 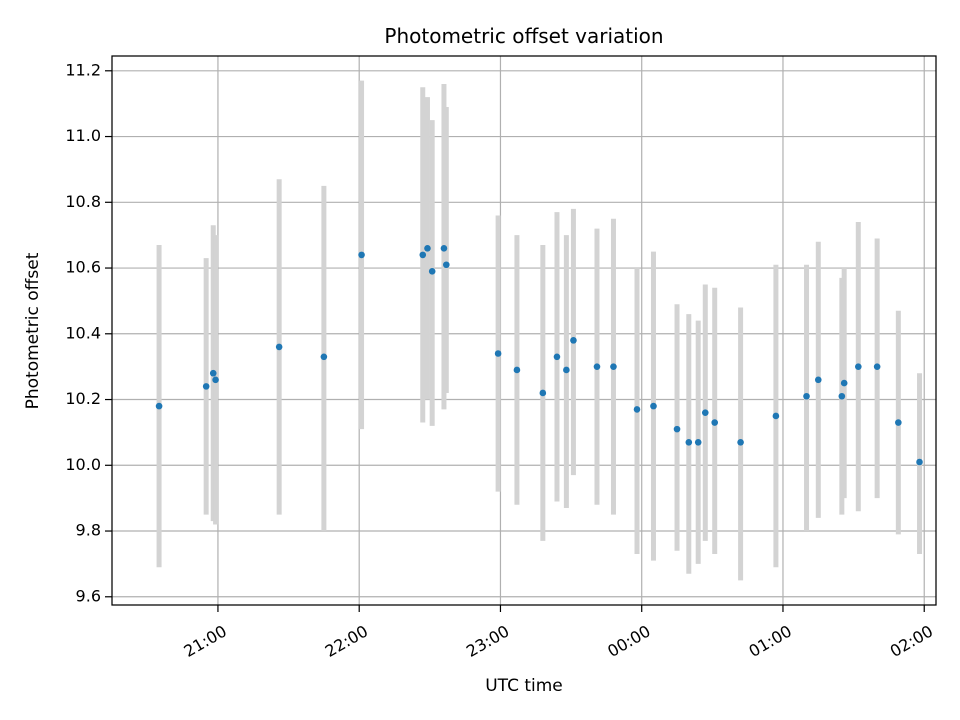 I want to click on y-tick-label-2: 10.0, so click(x=83, y=464).